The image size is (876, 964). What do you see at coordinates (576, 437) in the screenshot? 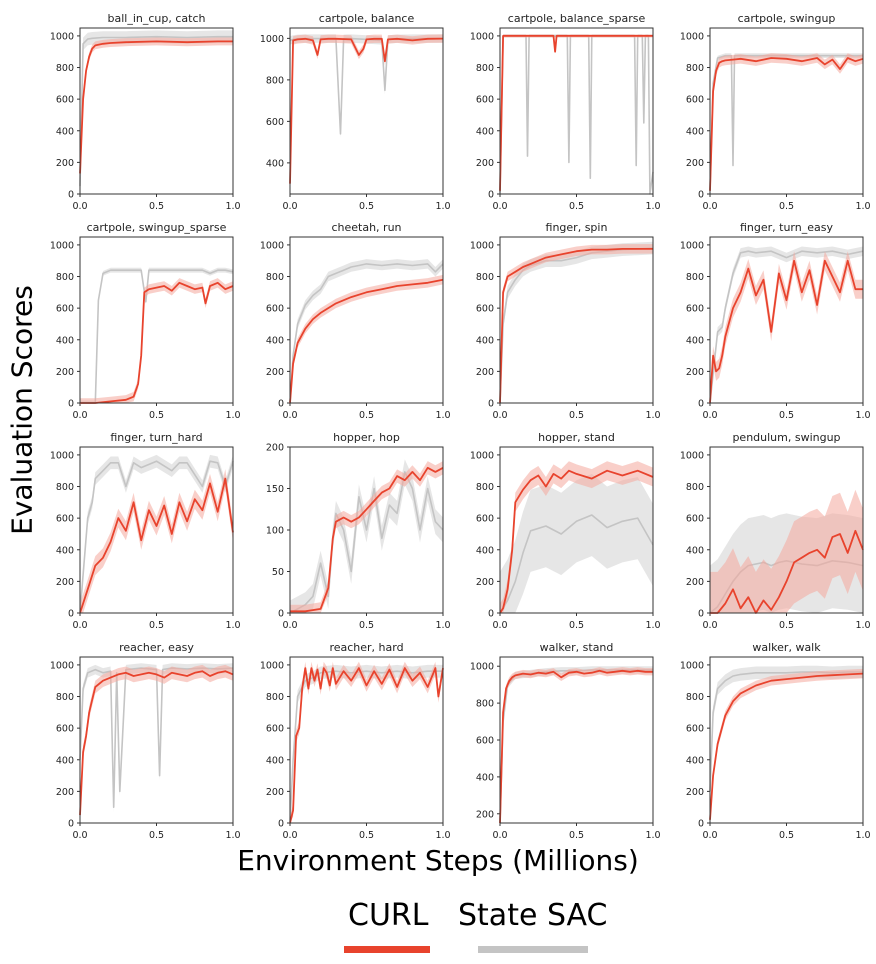
I see `subplot-title: hopper, stand` at bounding box center [576, 437].